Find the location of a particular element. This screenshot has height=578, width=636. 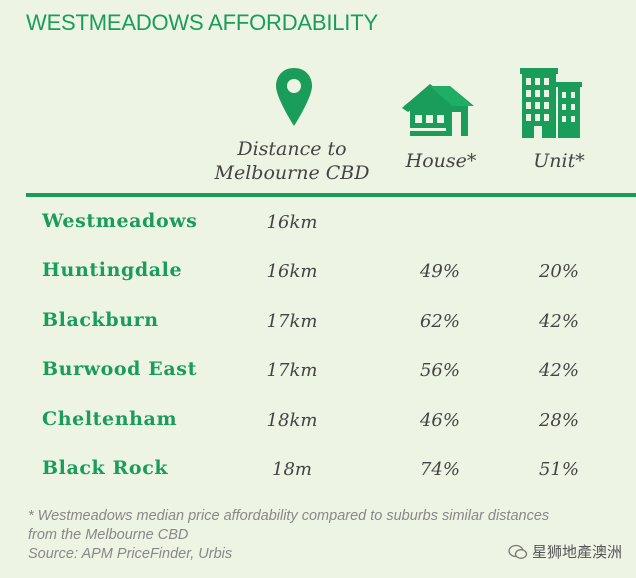

distance-value: 18m is located at coordinates (292, 469).